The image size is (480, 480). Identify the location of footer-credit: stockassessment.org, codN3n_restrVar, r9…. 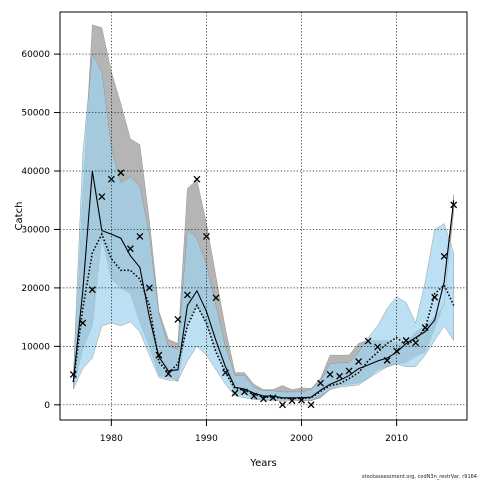
(419, 477).